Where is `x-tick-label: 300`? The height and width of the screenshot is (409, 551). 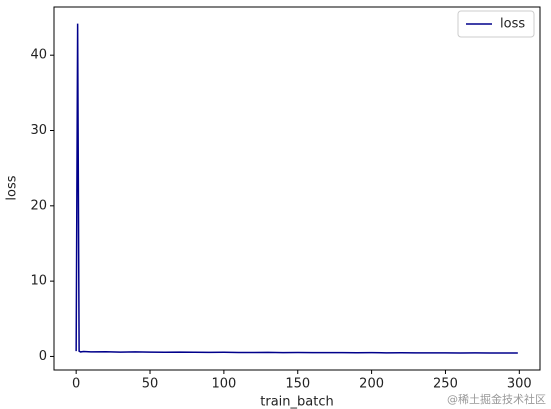
x-tick-label: 300 is located at coordinates (519, 384).